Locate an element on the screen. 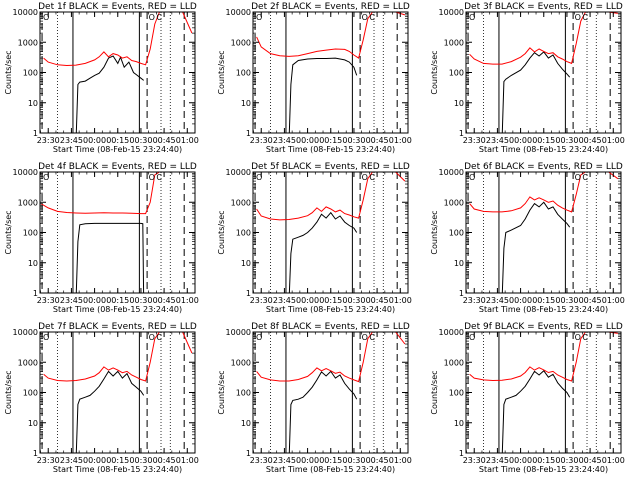 Image resolution: width=640 pixels, height=480 pixels. panel-title: Det 9f BLACK = Events, RED = LLD is located at coordinates (543, 327).